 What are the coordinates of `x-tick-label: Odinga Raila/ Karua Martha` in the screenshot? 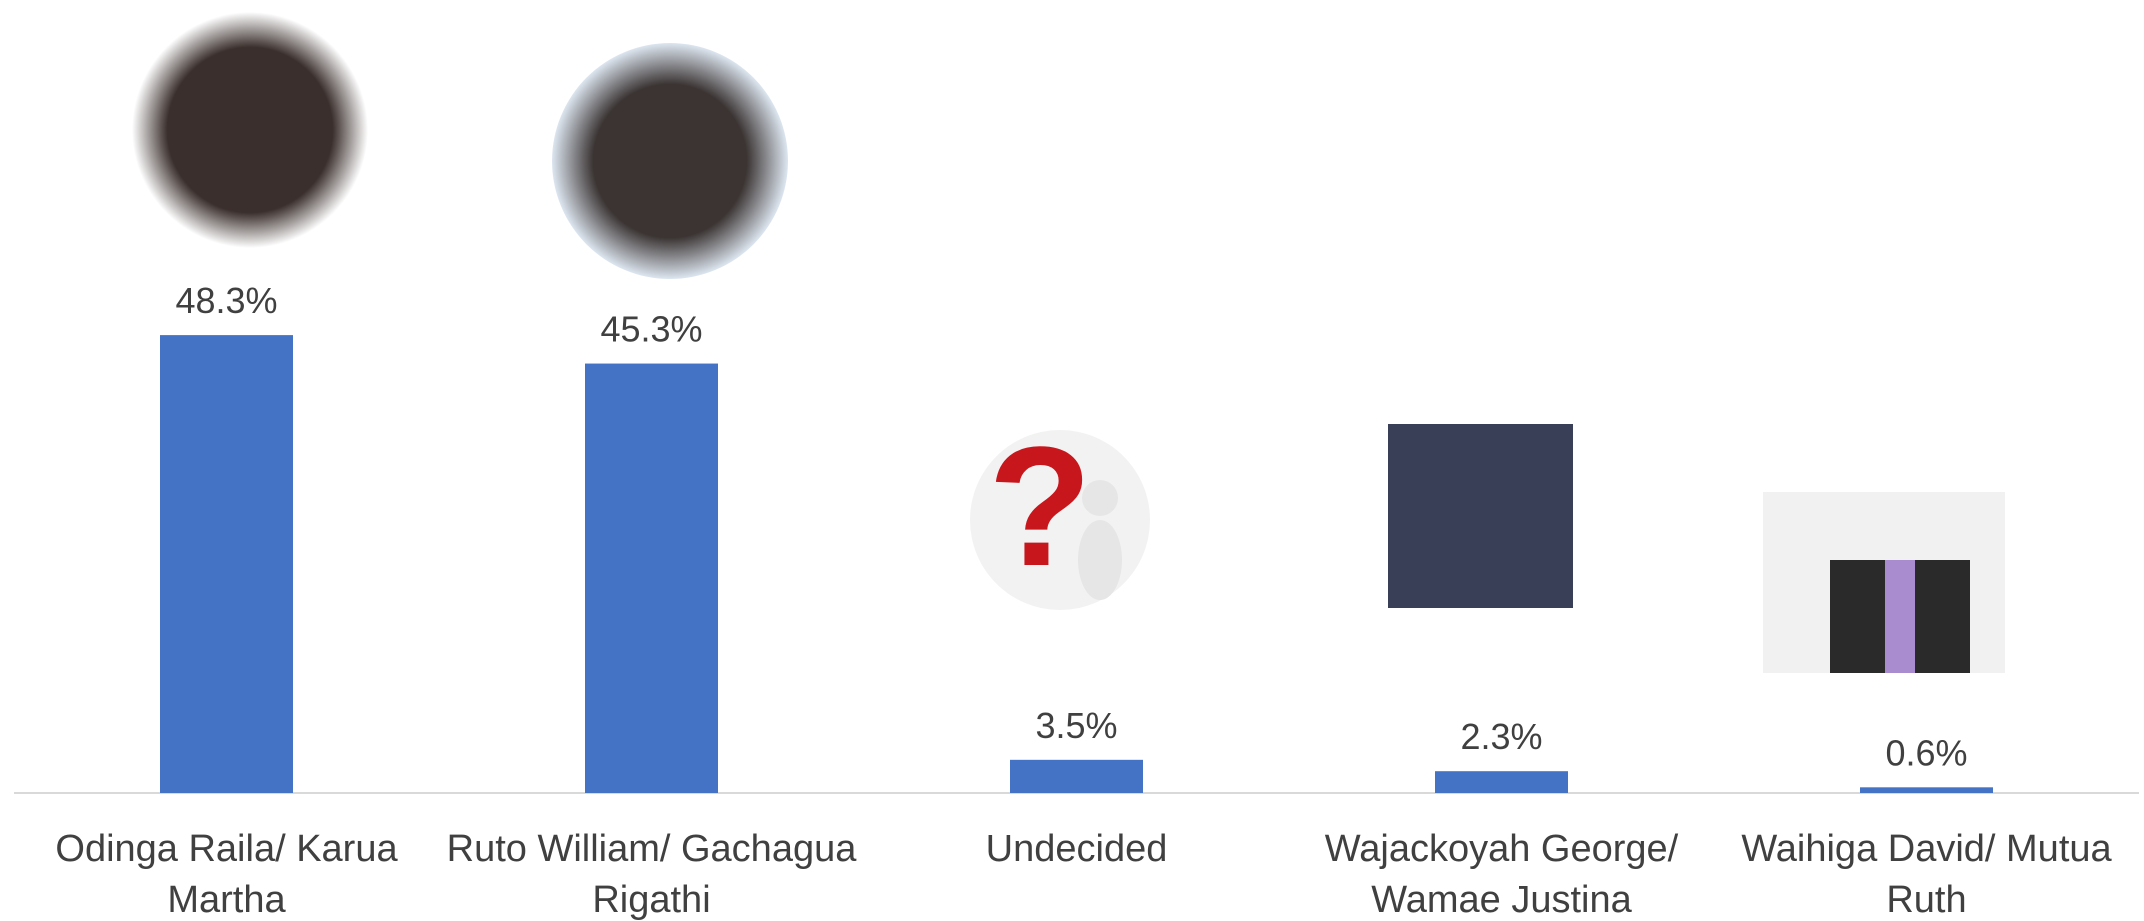 It's located at (226, 874).